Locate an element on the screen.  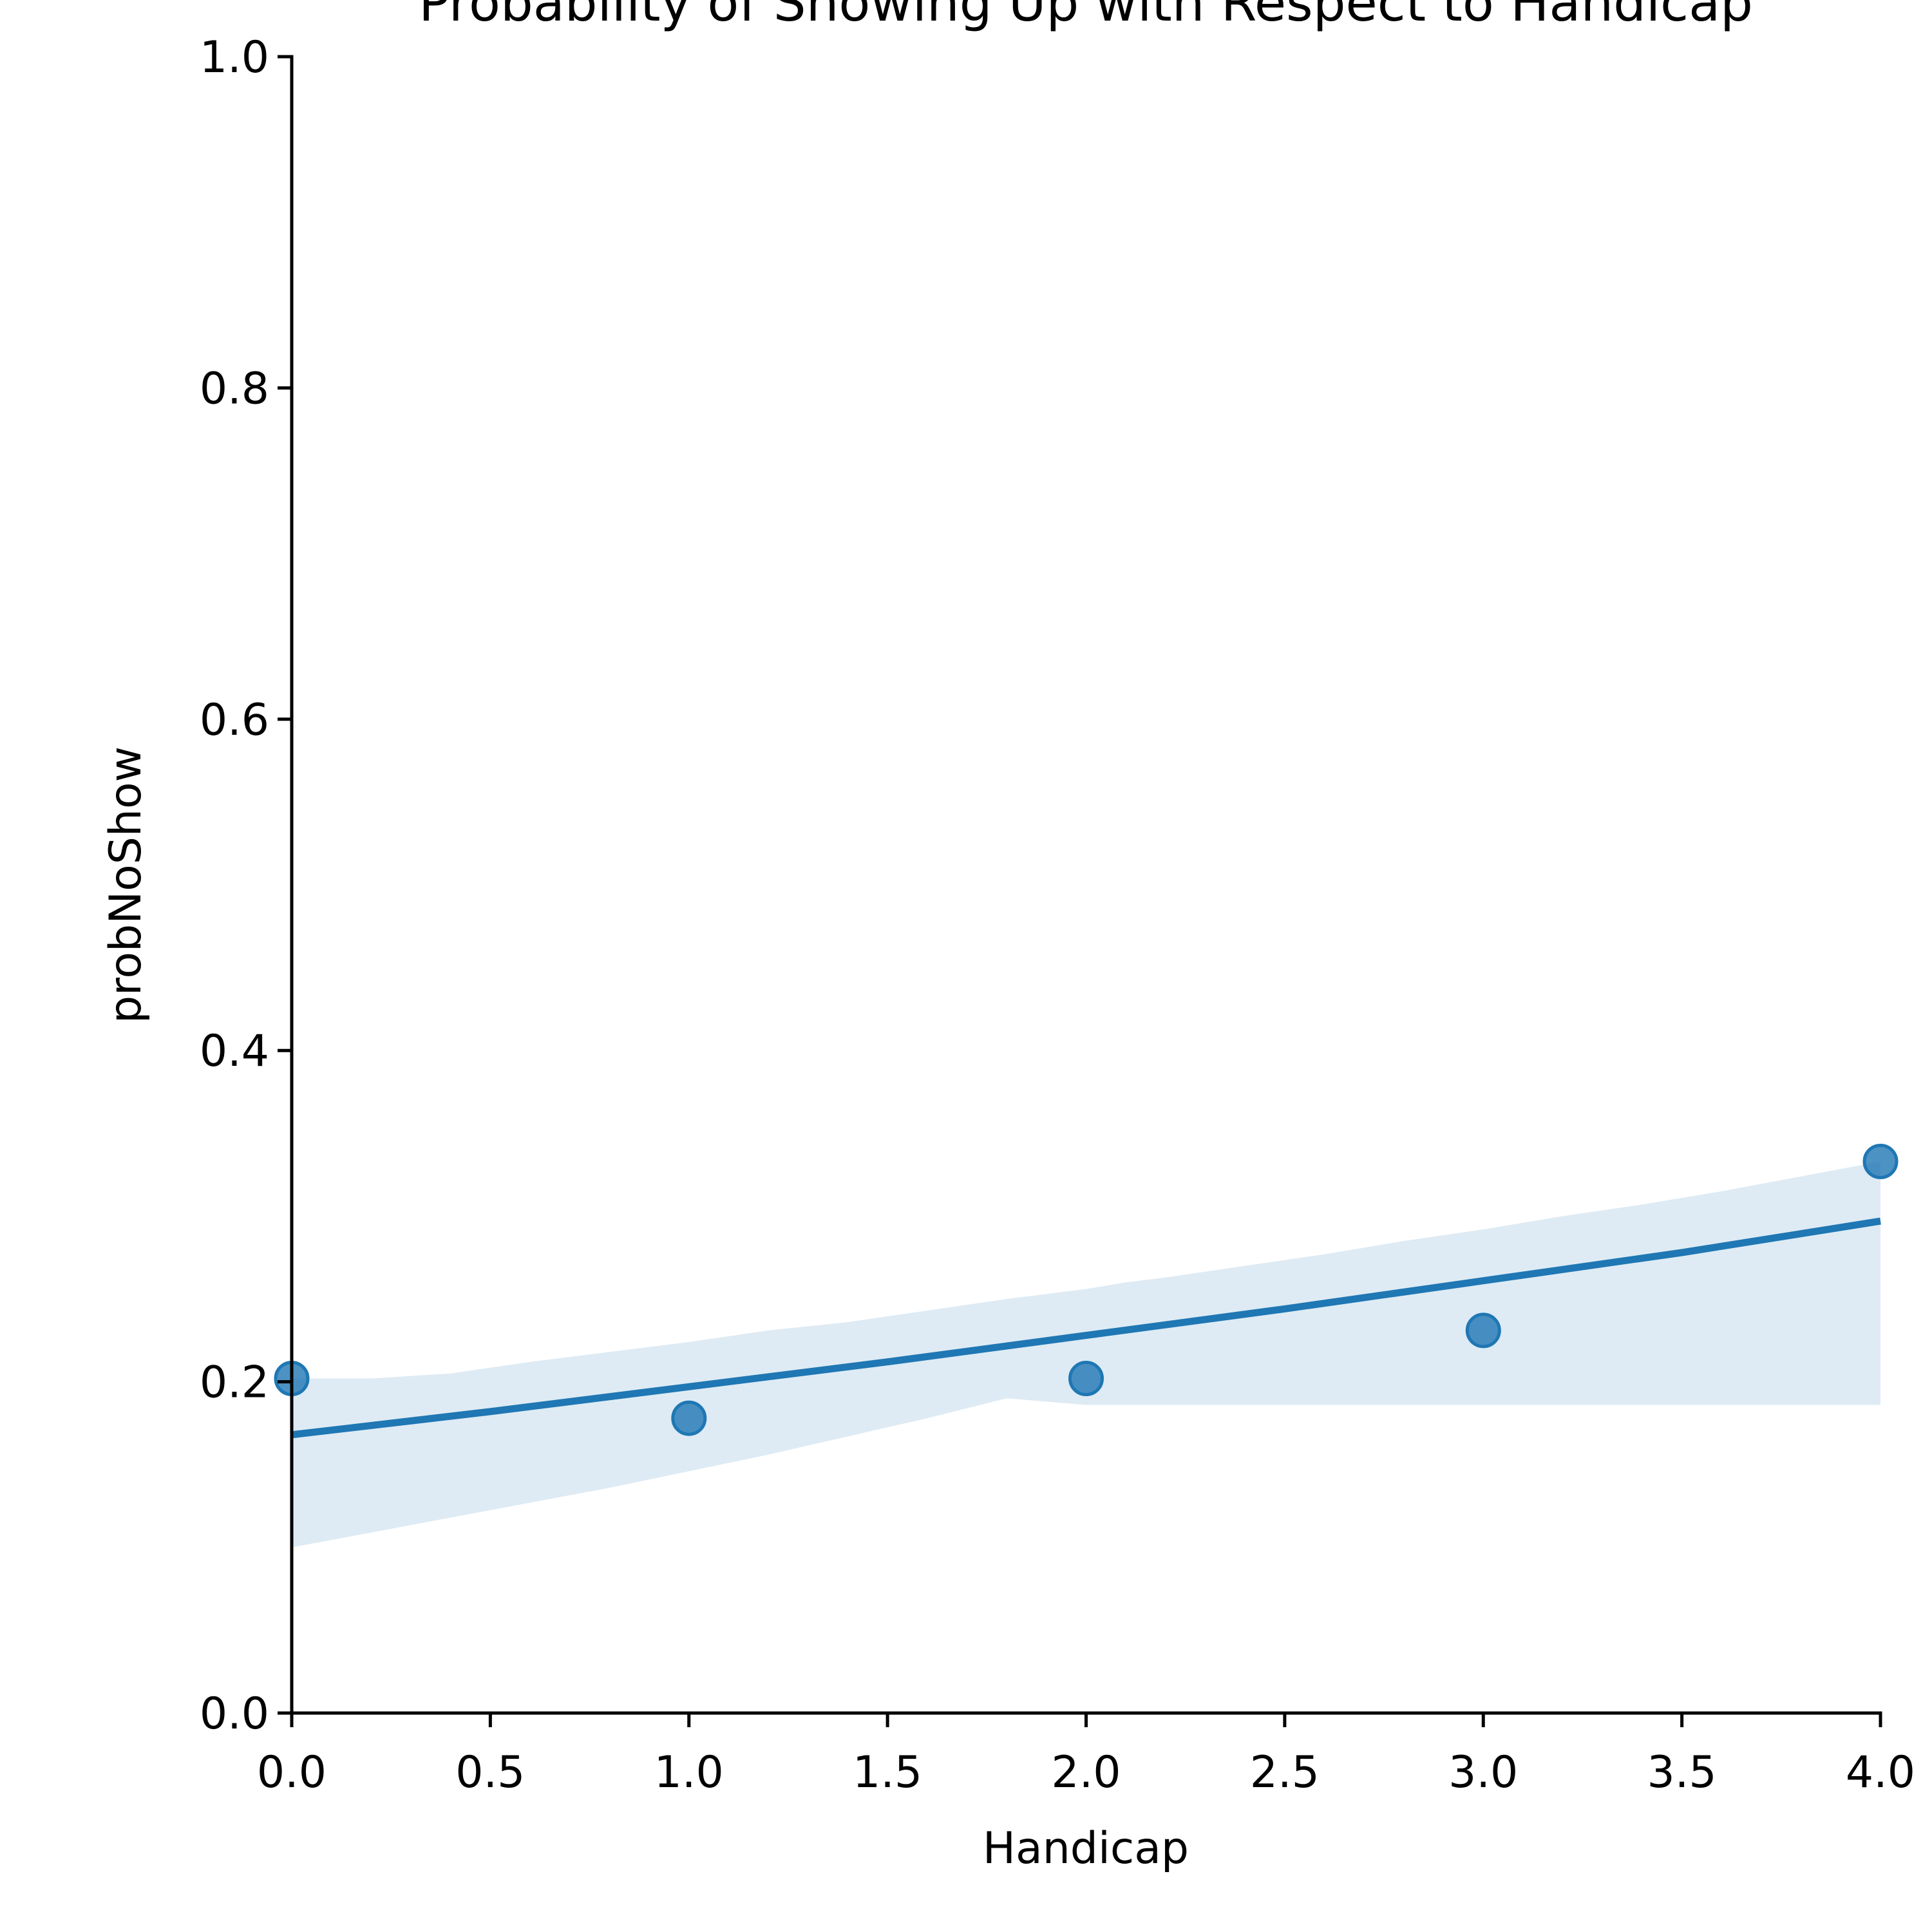
x-ticks: 0.0 0.5 1.0 1.5 2.0 2.5 3.0 3.5 4.0 is located at coordinates (1086, 1756).